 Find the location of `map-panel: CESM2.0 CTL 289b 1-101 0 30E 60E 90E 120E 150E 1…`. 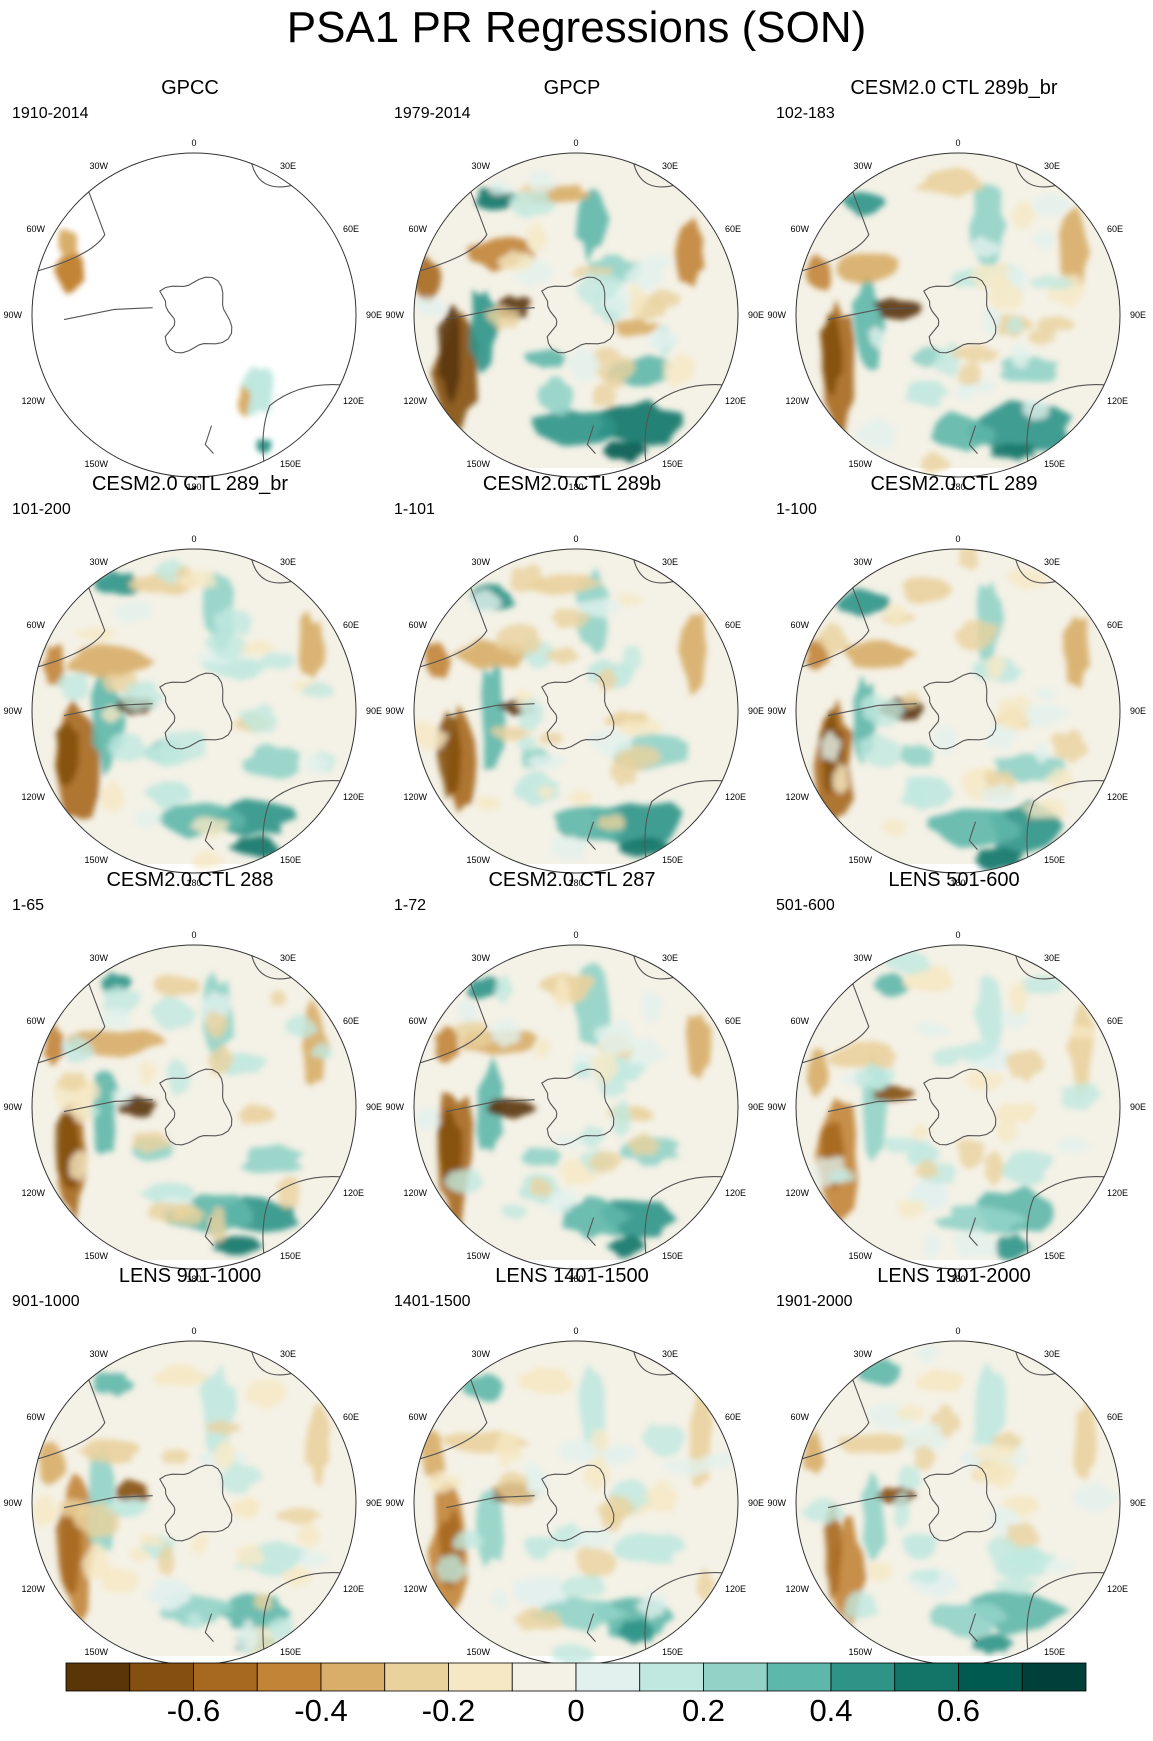

map-panel: CESM2.0 CTL 289b 1-101 0 30E 60E 90E 120E 150E 1… is located at coordinates (573, 680).